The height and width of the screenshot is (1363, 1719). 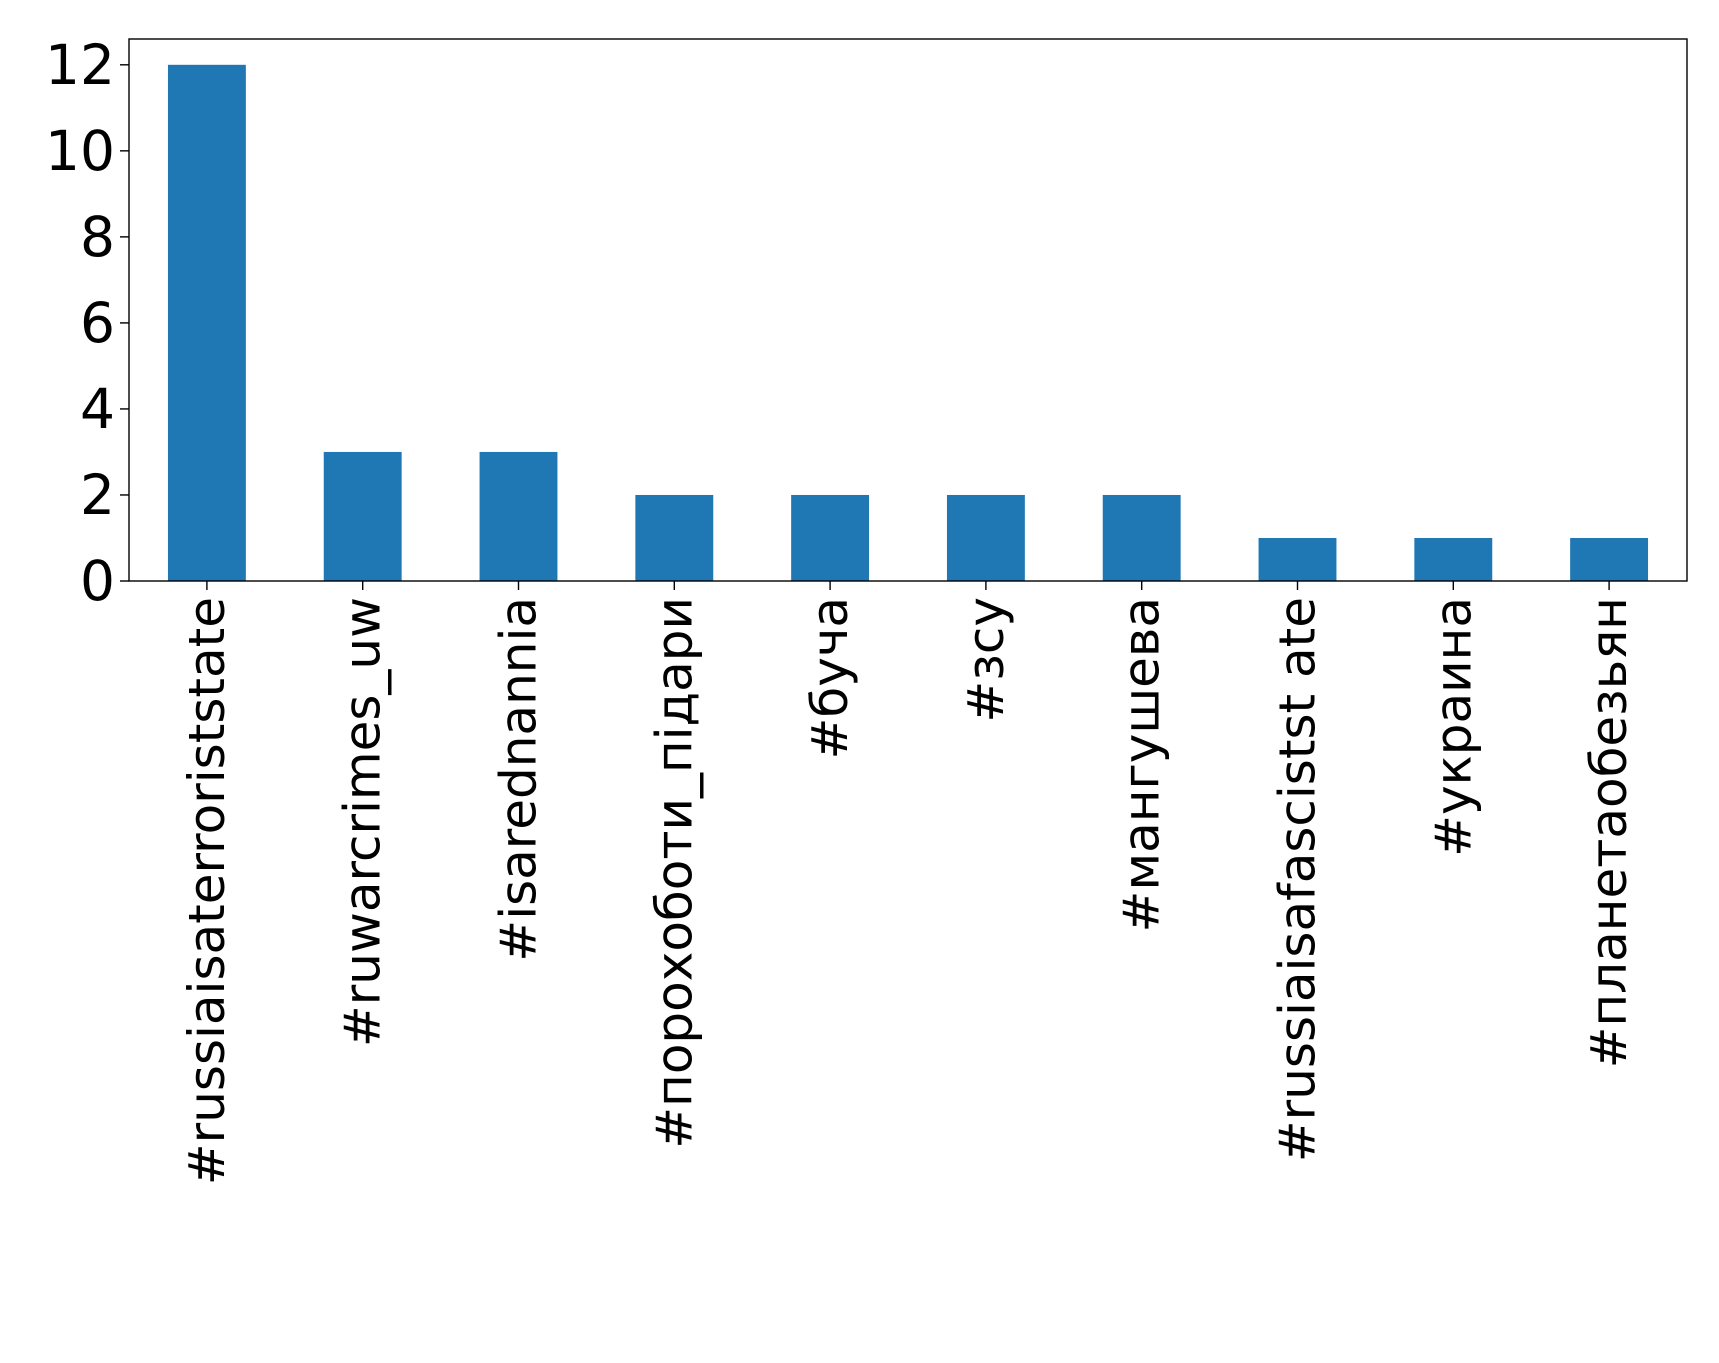 I want to click on y-axis: 0 2 4 6 8 10 12, so click(x=87, y=323).